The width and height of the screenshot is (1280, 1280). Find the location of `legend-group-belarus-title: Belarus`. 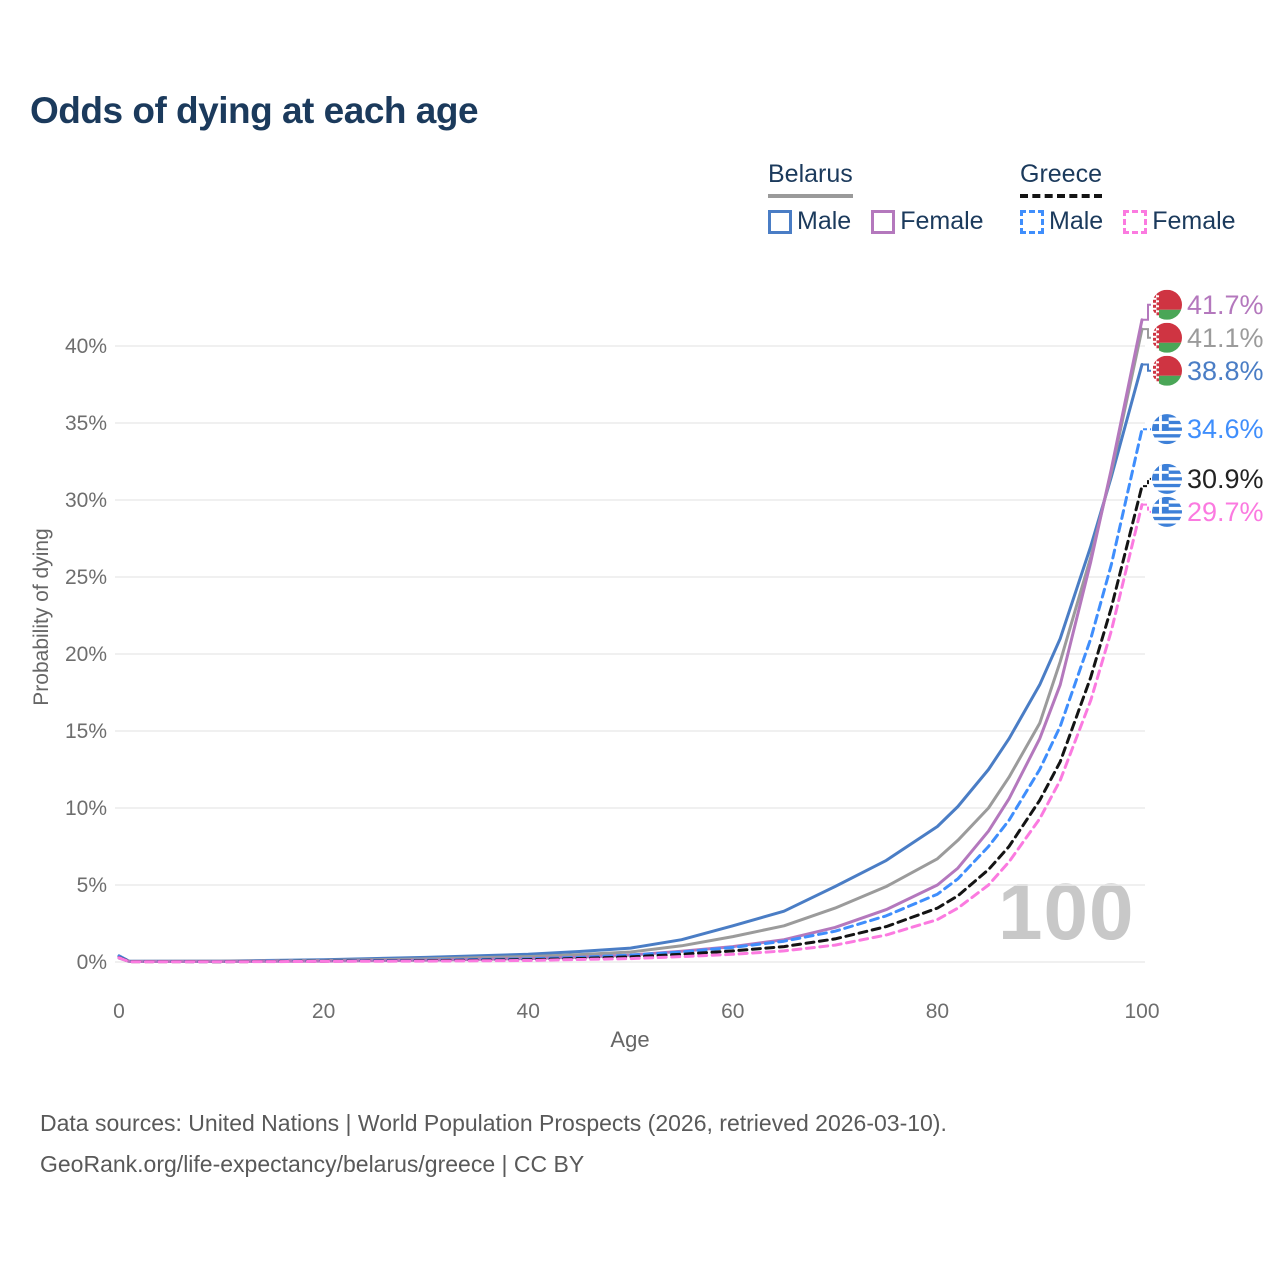

legend-group-belarus-title: Belarus is located at coordinates (810, 179).